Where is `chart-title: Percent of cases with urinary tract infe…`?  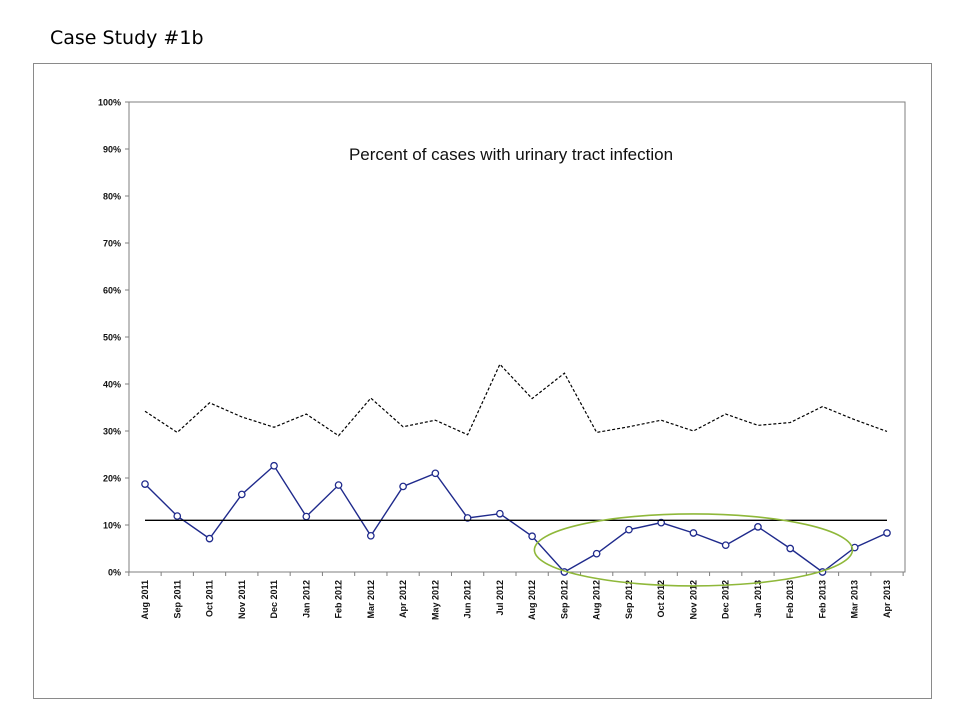
chart-title: Percent of cases with urinary tract infe… is located at coordinates (511, 154).